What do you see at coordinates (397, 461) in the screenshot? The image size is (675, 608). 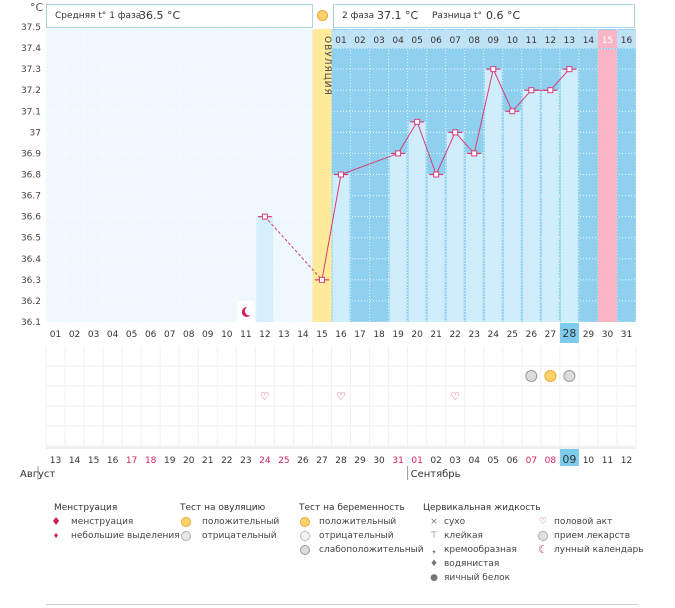 I see `calendar-date: 31` at bounding box center [397, 461].